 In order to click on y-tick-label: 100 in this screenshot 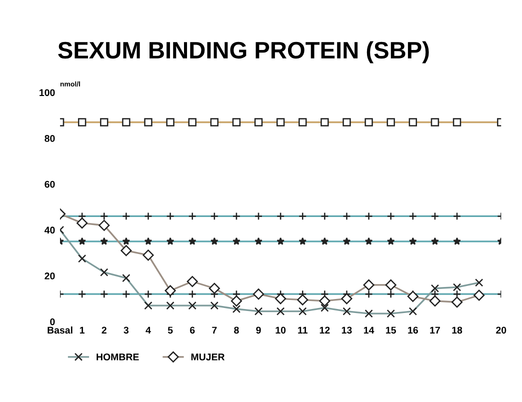, I will do `click(47, 92)`.